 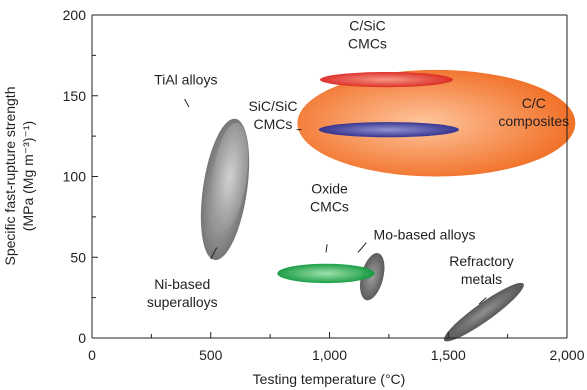 I want to click on leader-line-mo-based-alloys, so click(x=362, y=247).